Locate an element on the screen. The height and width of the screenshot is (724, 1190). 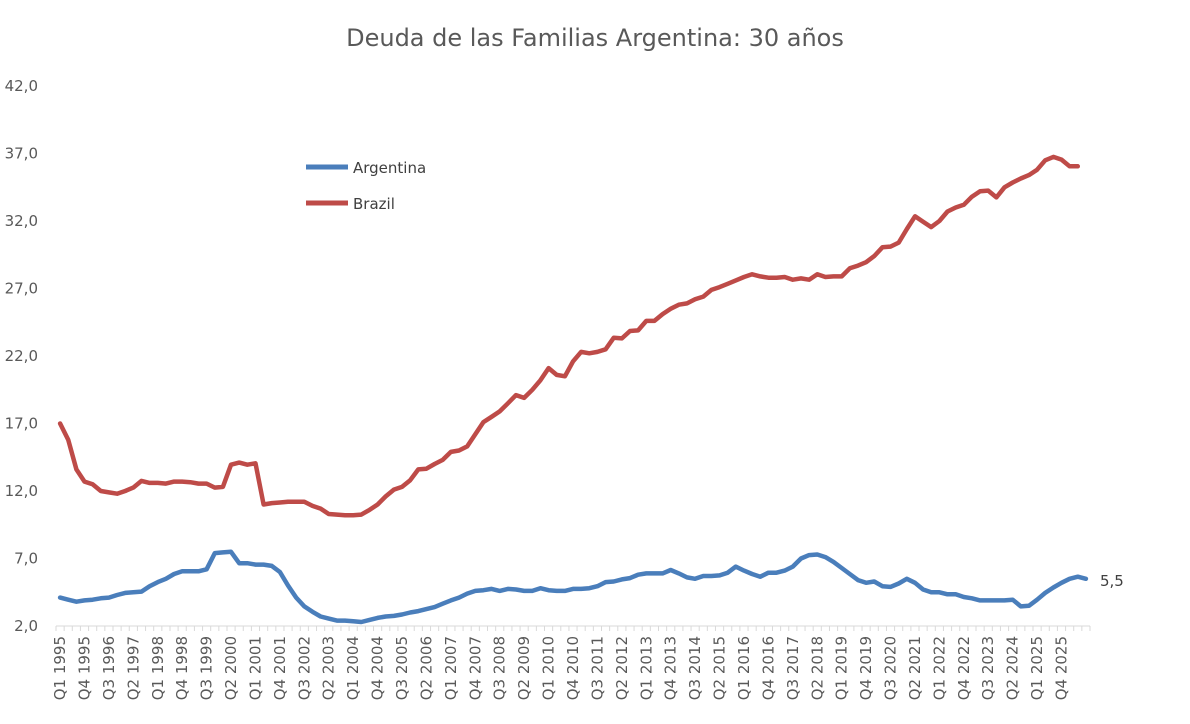
legend-label-argentina: Argentina is located at coordinates (389, 168).